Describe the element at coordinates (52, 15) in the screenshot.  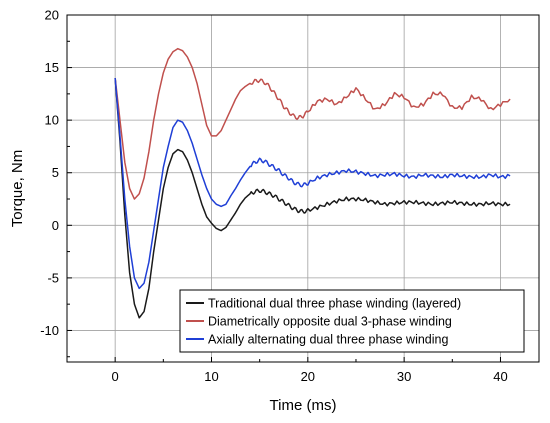
I see `y-tick-label: 20` at that location.